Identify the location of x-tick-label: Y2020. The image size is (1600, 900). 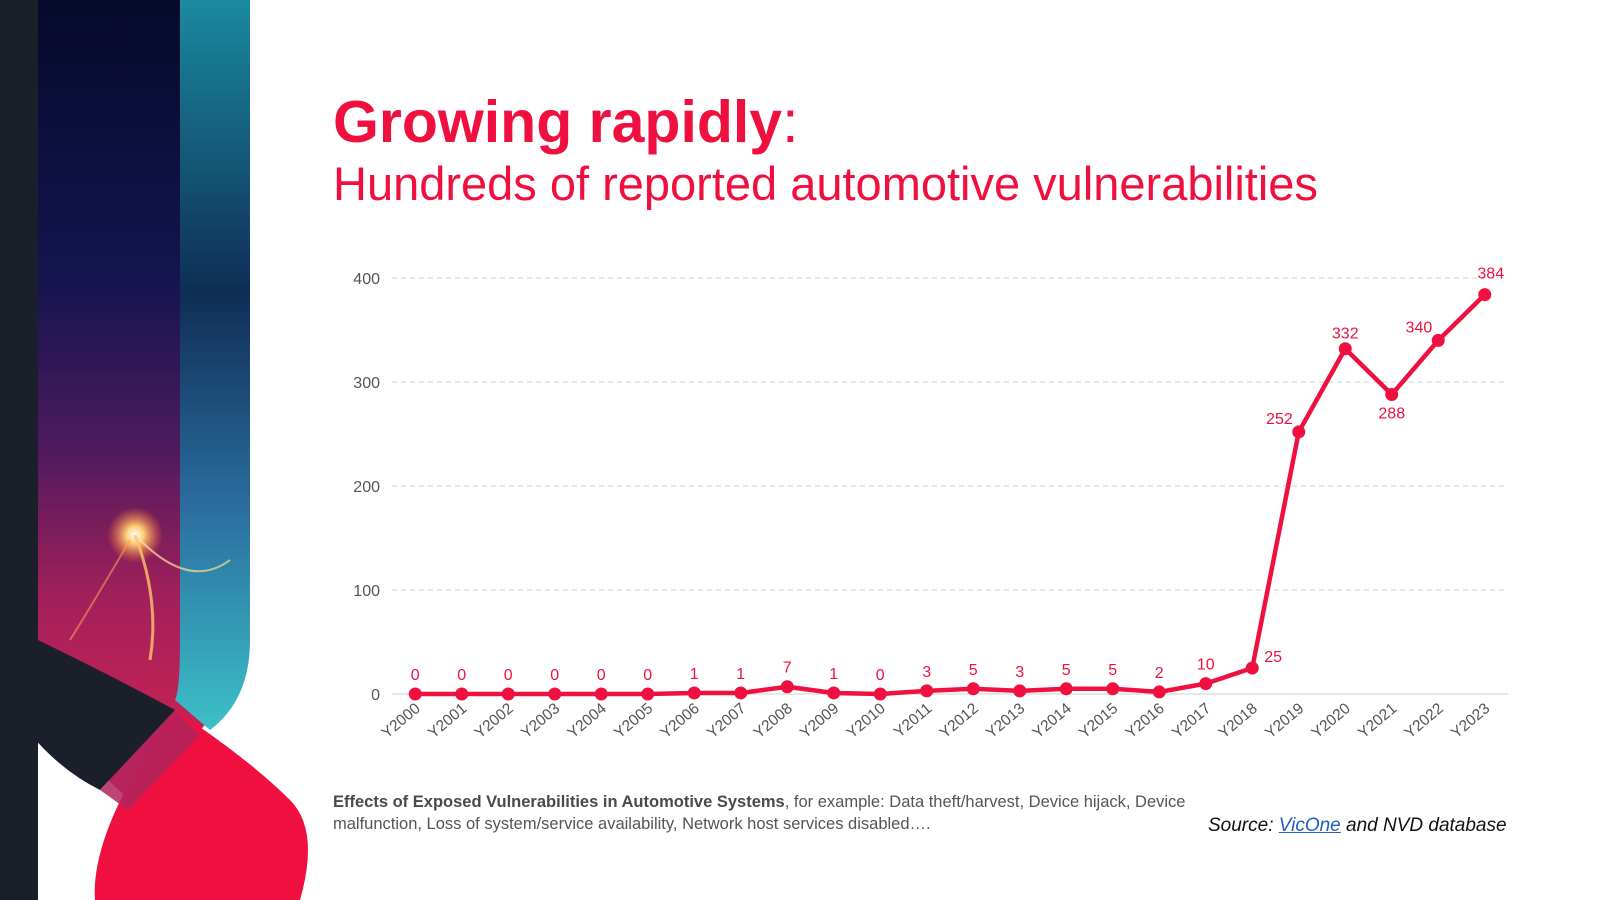
(1332, 721).